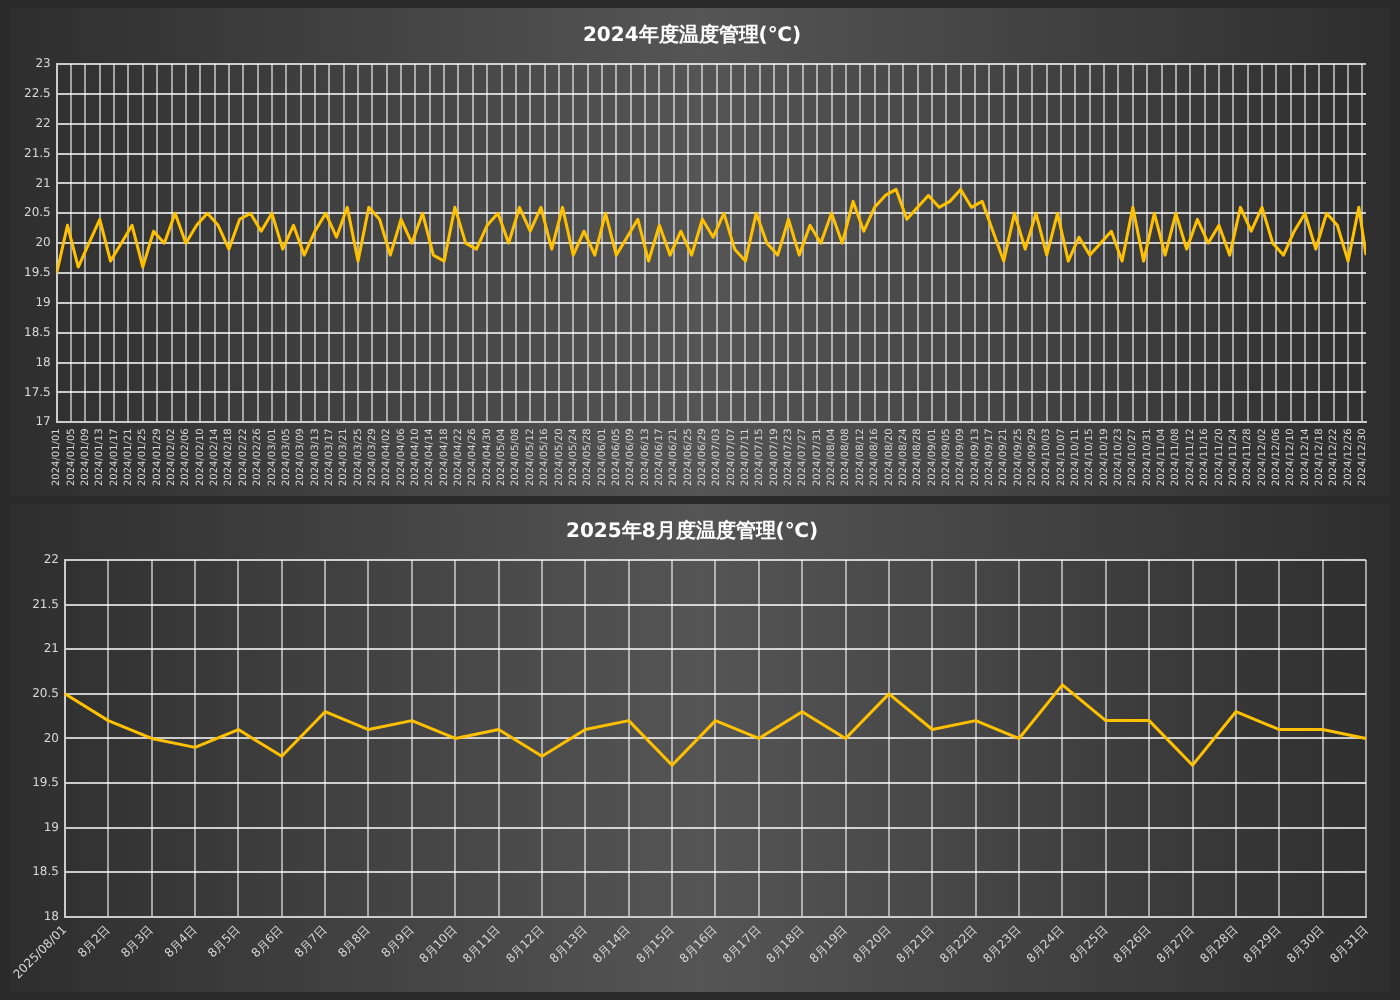 The image size is (1400, 1000). What do you see at coordinates (692, 35) in the screenshot?
I see `chart-title: 2024年度温度管理(℃)` at bounding box center [692, 35].